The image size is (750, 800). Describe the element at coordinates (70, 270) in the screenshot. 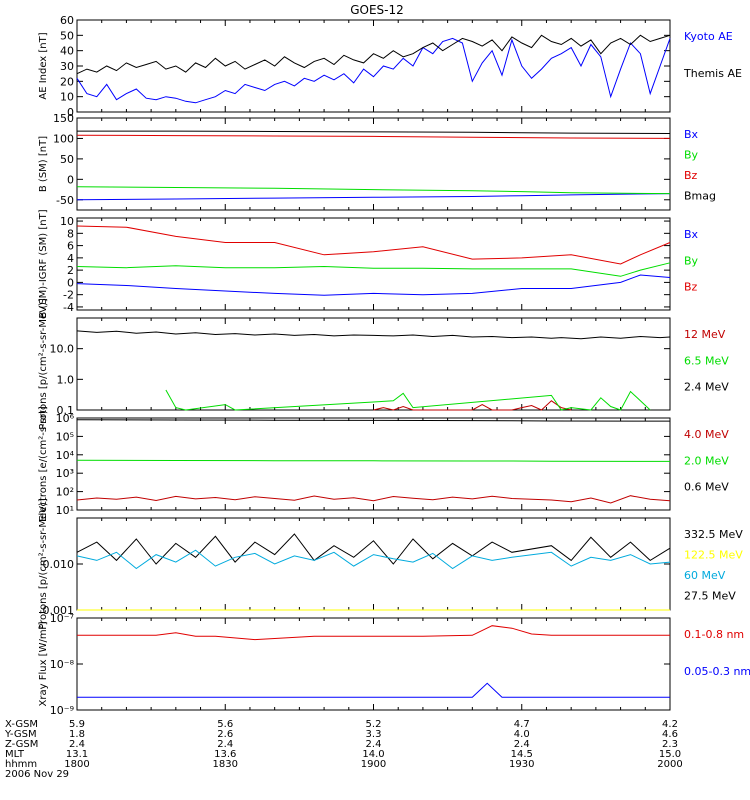

I see `y-tick-label: 2` at that location.